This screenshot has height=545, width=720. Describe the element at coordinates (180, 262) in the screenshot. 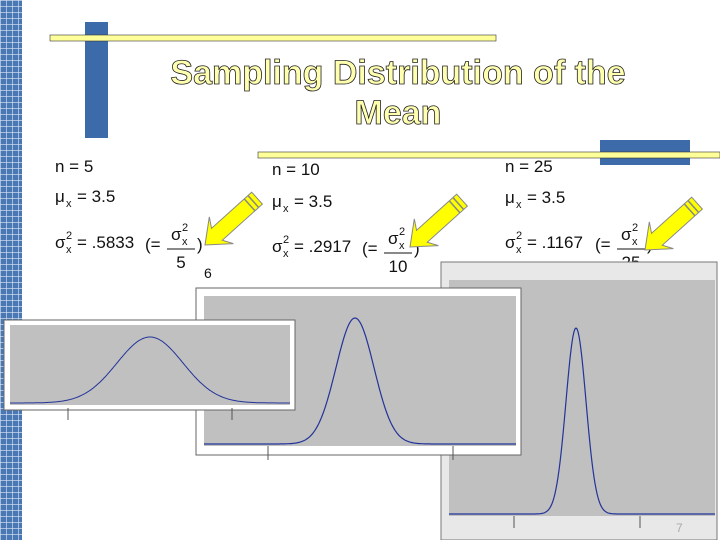

I see `frac-den: 5` at that location.